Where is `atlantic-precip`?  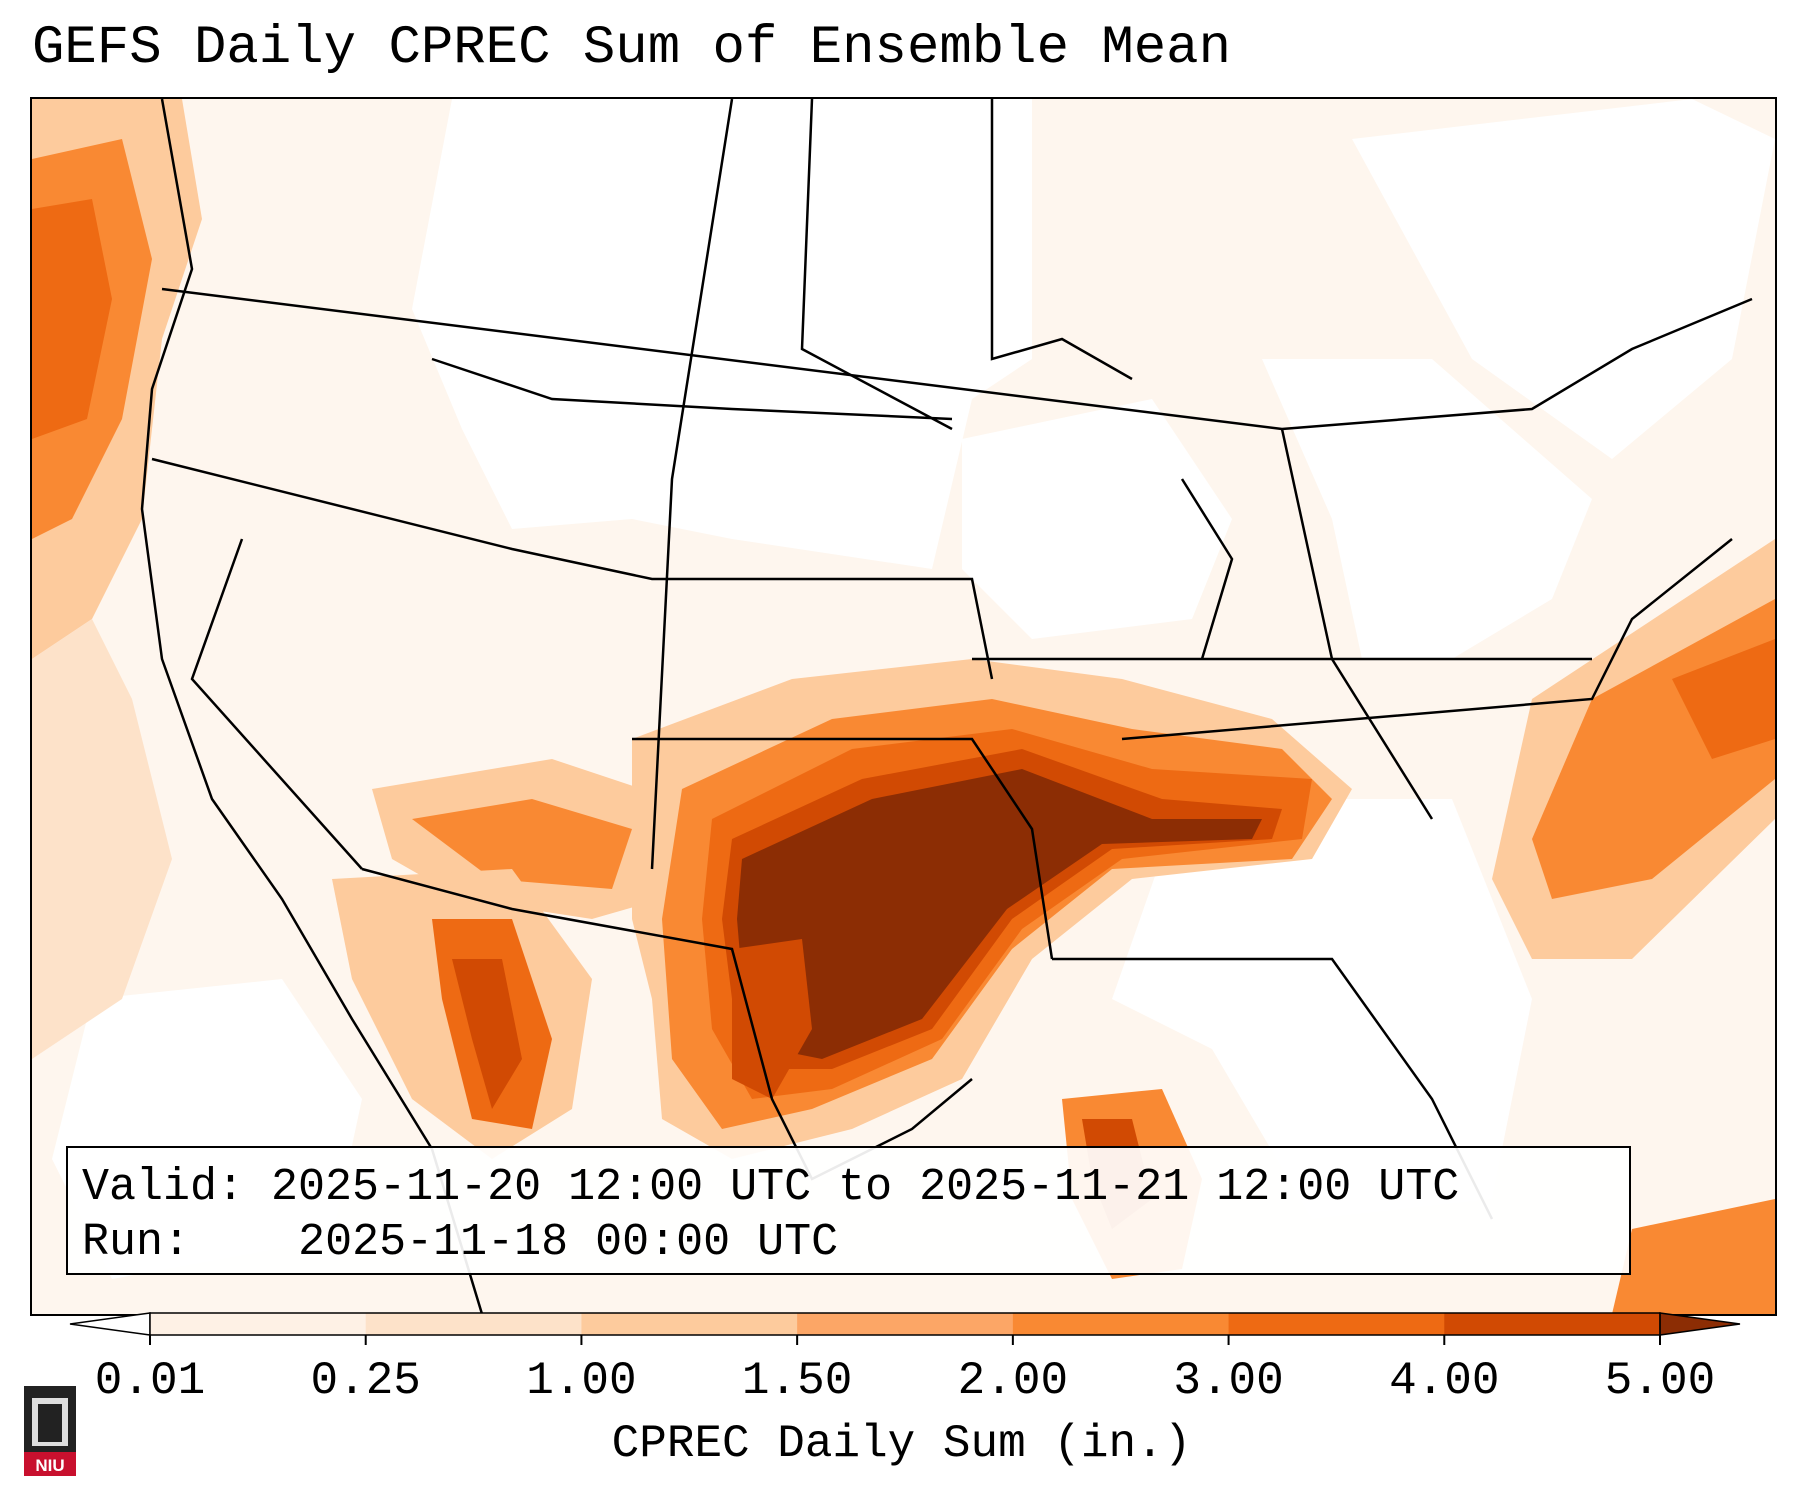 atlantic-precip is located at coordinates (1633, 926).